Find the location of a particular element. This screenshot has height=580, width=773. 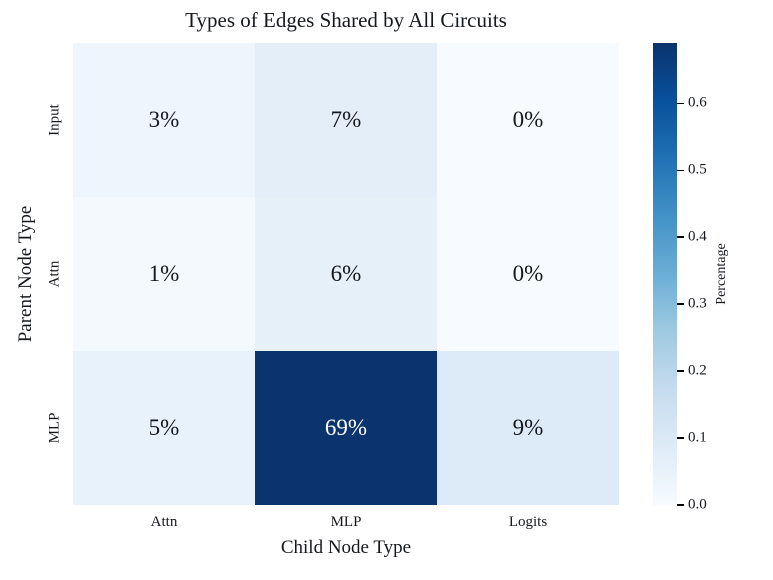

cell-value: 6% is located at coordinates (346, 273).